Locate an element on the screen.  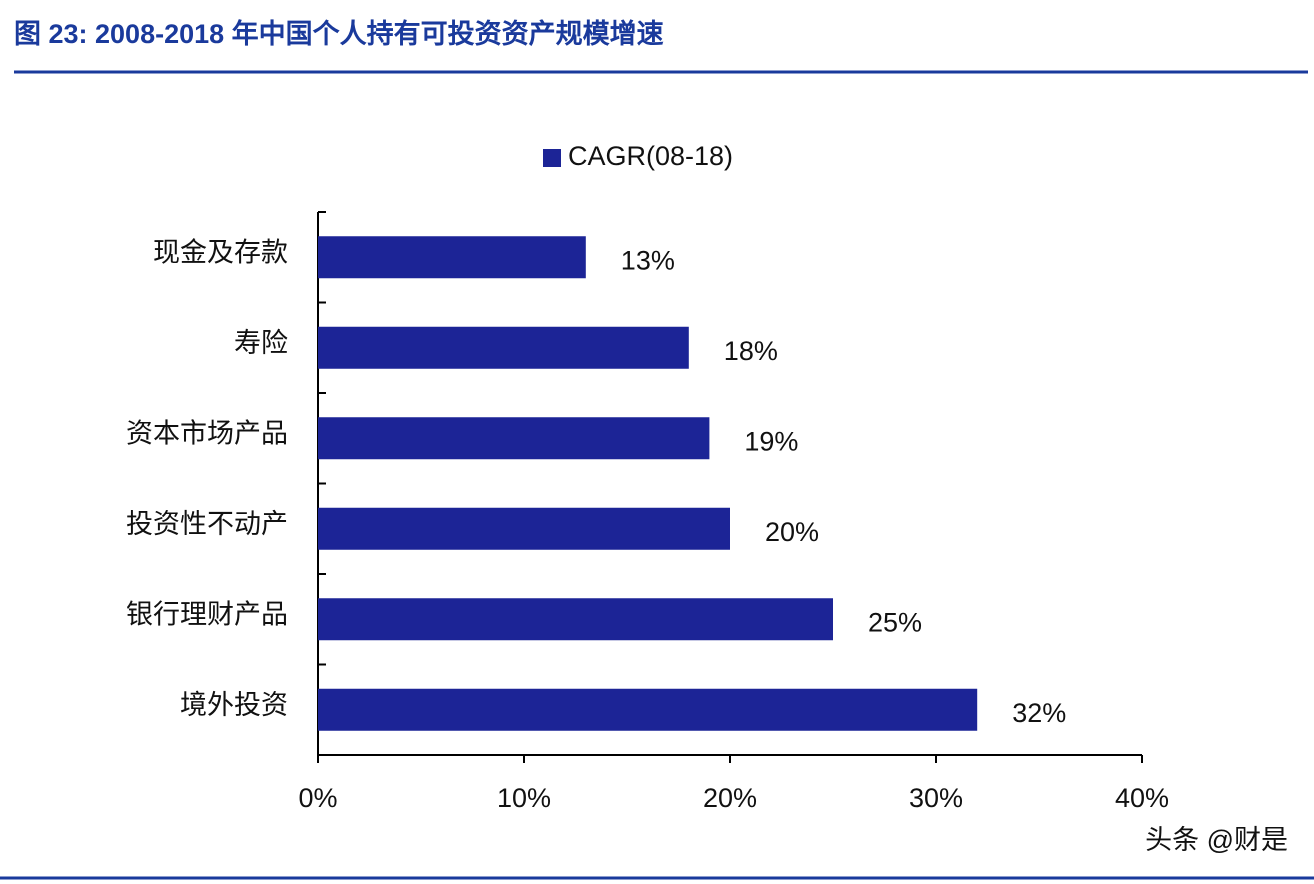
x-tick-label: 30% is located at coordinates (936, 798).